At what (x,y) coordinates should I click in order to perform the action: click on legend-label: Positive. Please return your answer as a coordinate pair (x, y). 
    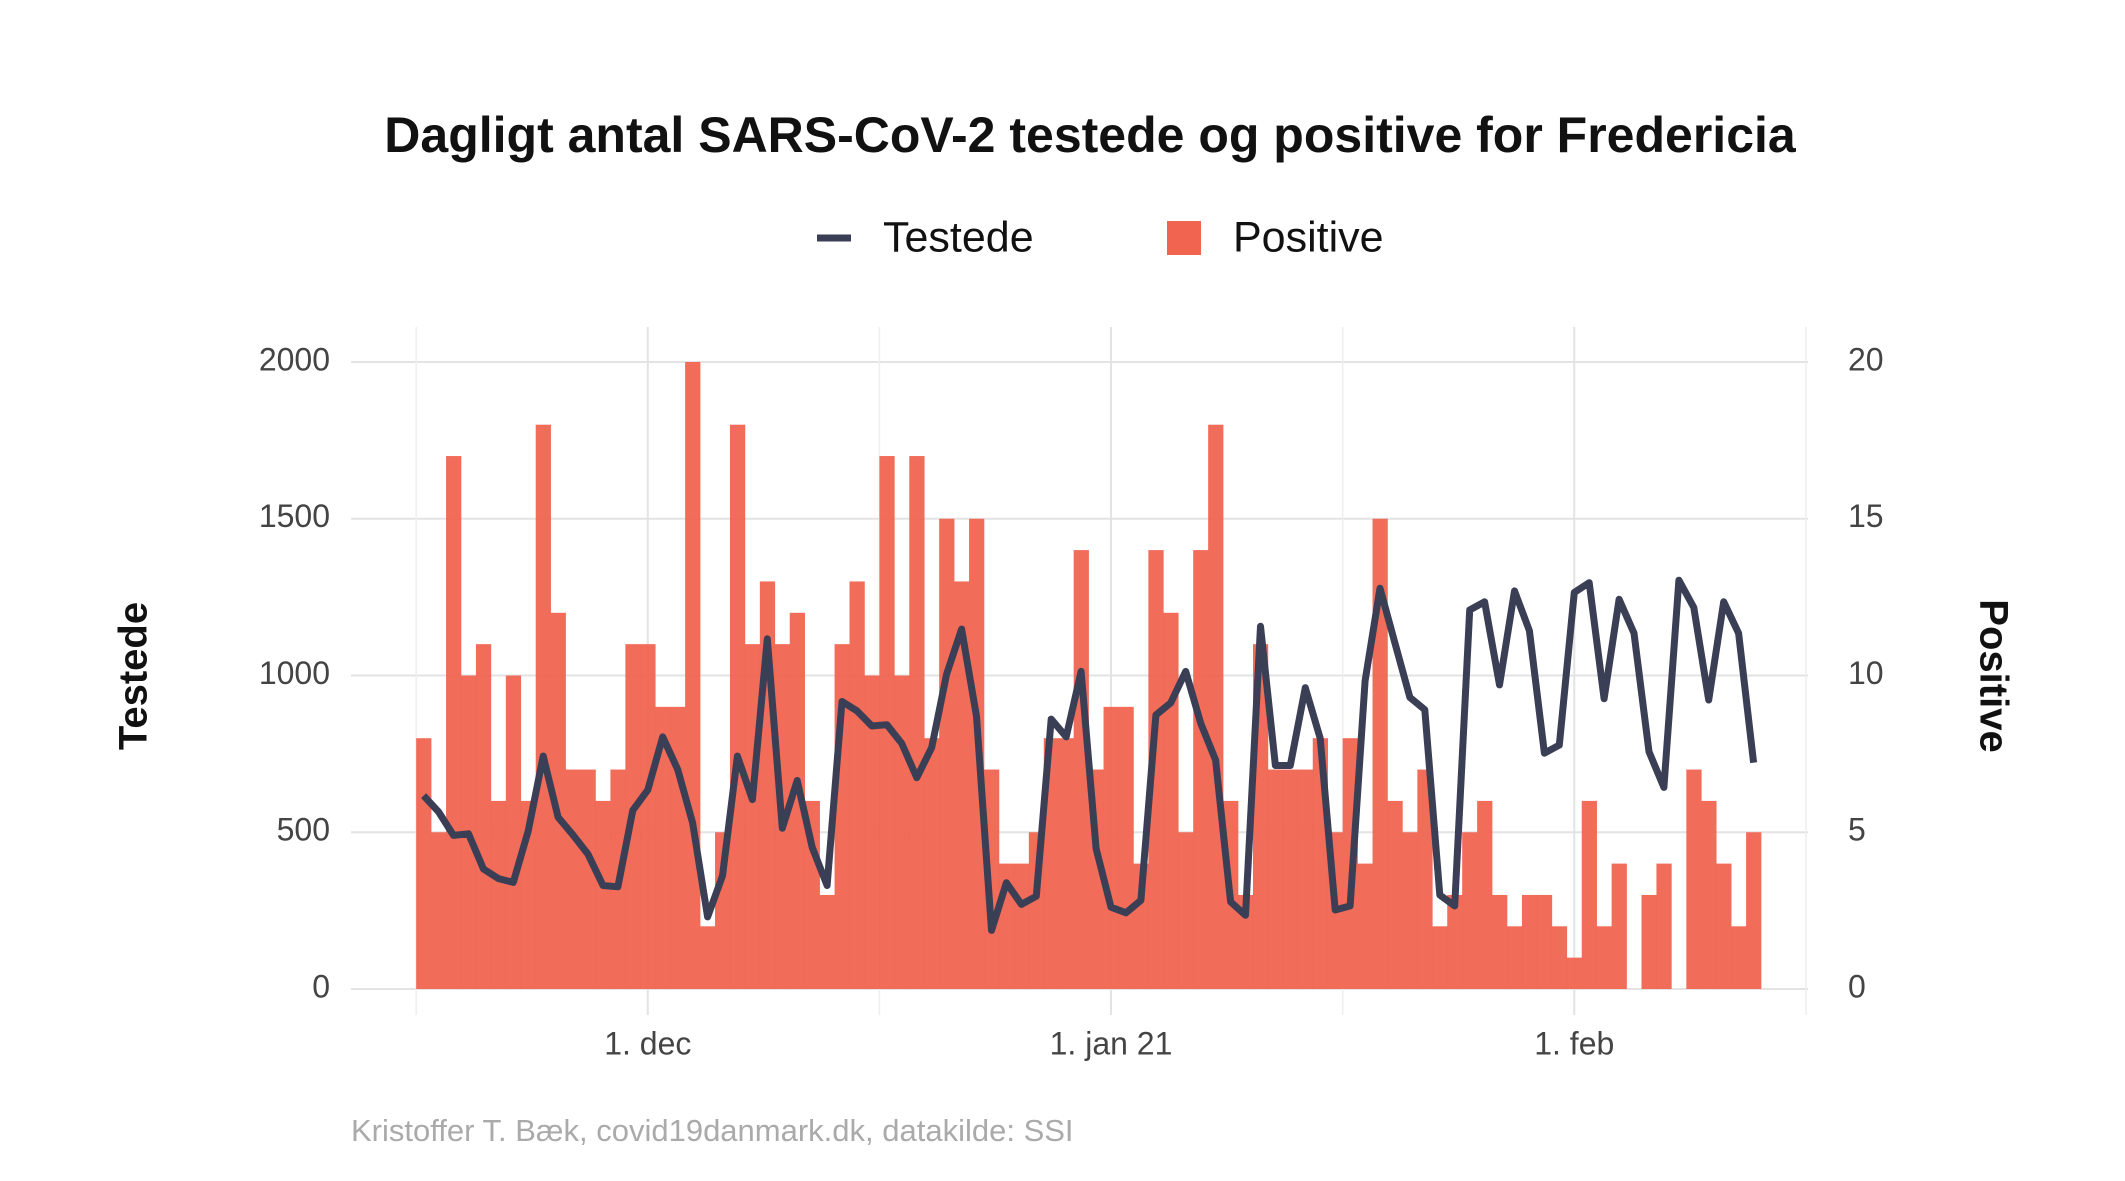
    Looking at the image, I should click on (1308, 237).